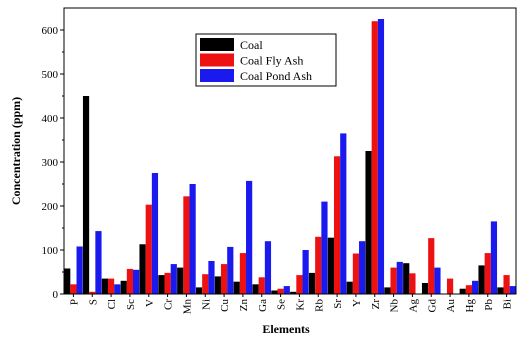  What do you see at coordinates (282, 304) in the screenshot?
I see `x-tick-label: Se` at bounding box center [282, 304].